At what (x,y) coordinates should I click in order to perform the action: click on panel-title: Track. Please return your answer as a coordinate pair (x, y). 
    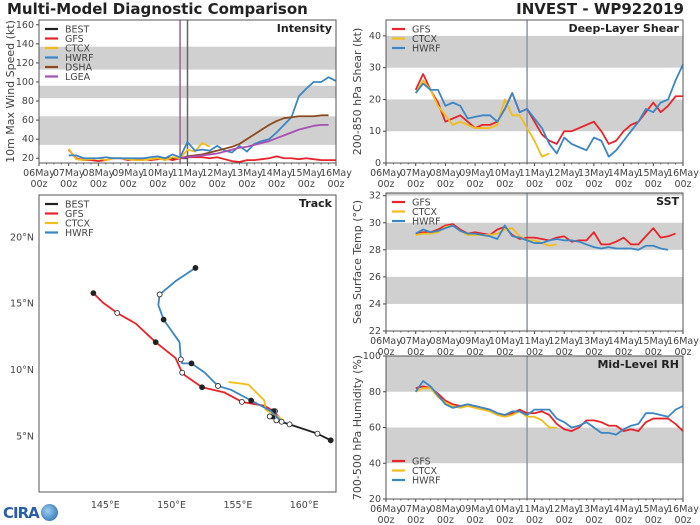
    Looking at the image, I should click on (316, 203).